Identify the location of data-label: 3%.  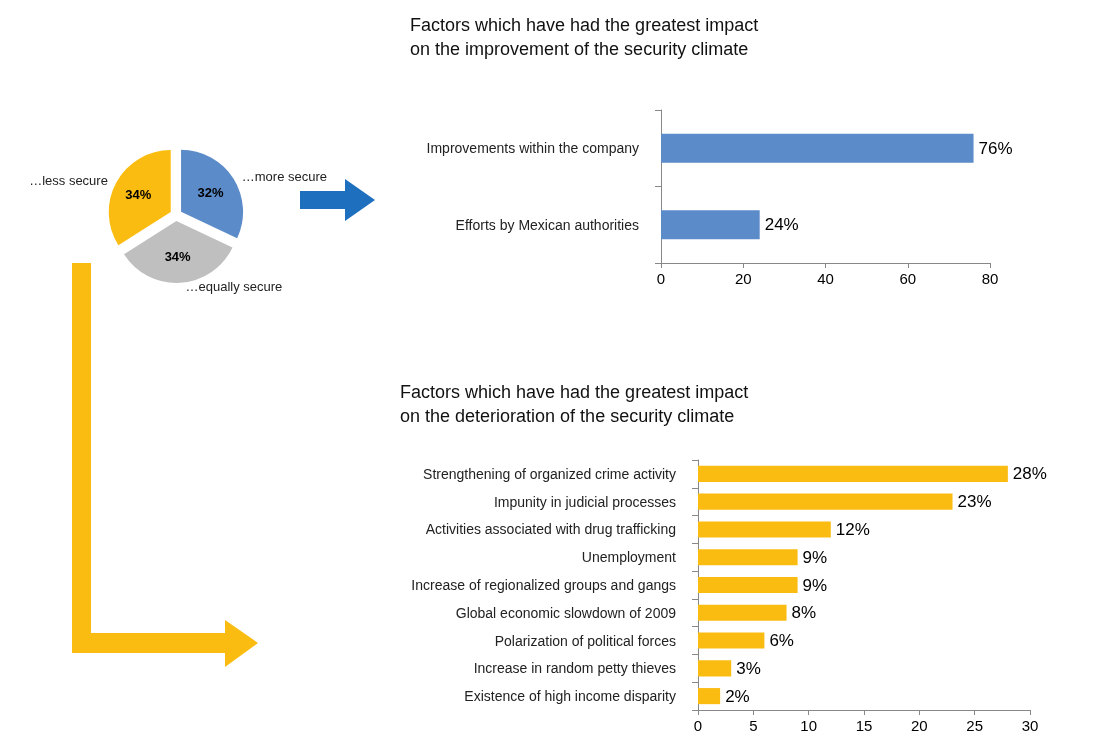
(748, 668).